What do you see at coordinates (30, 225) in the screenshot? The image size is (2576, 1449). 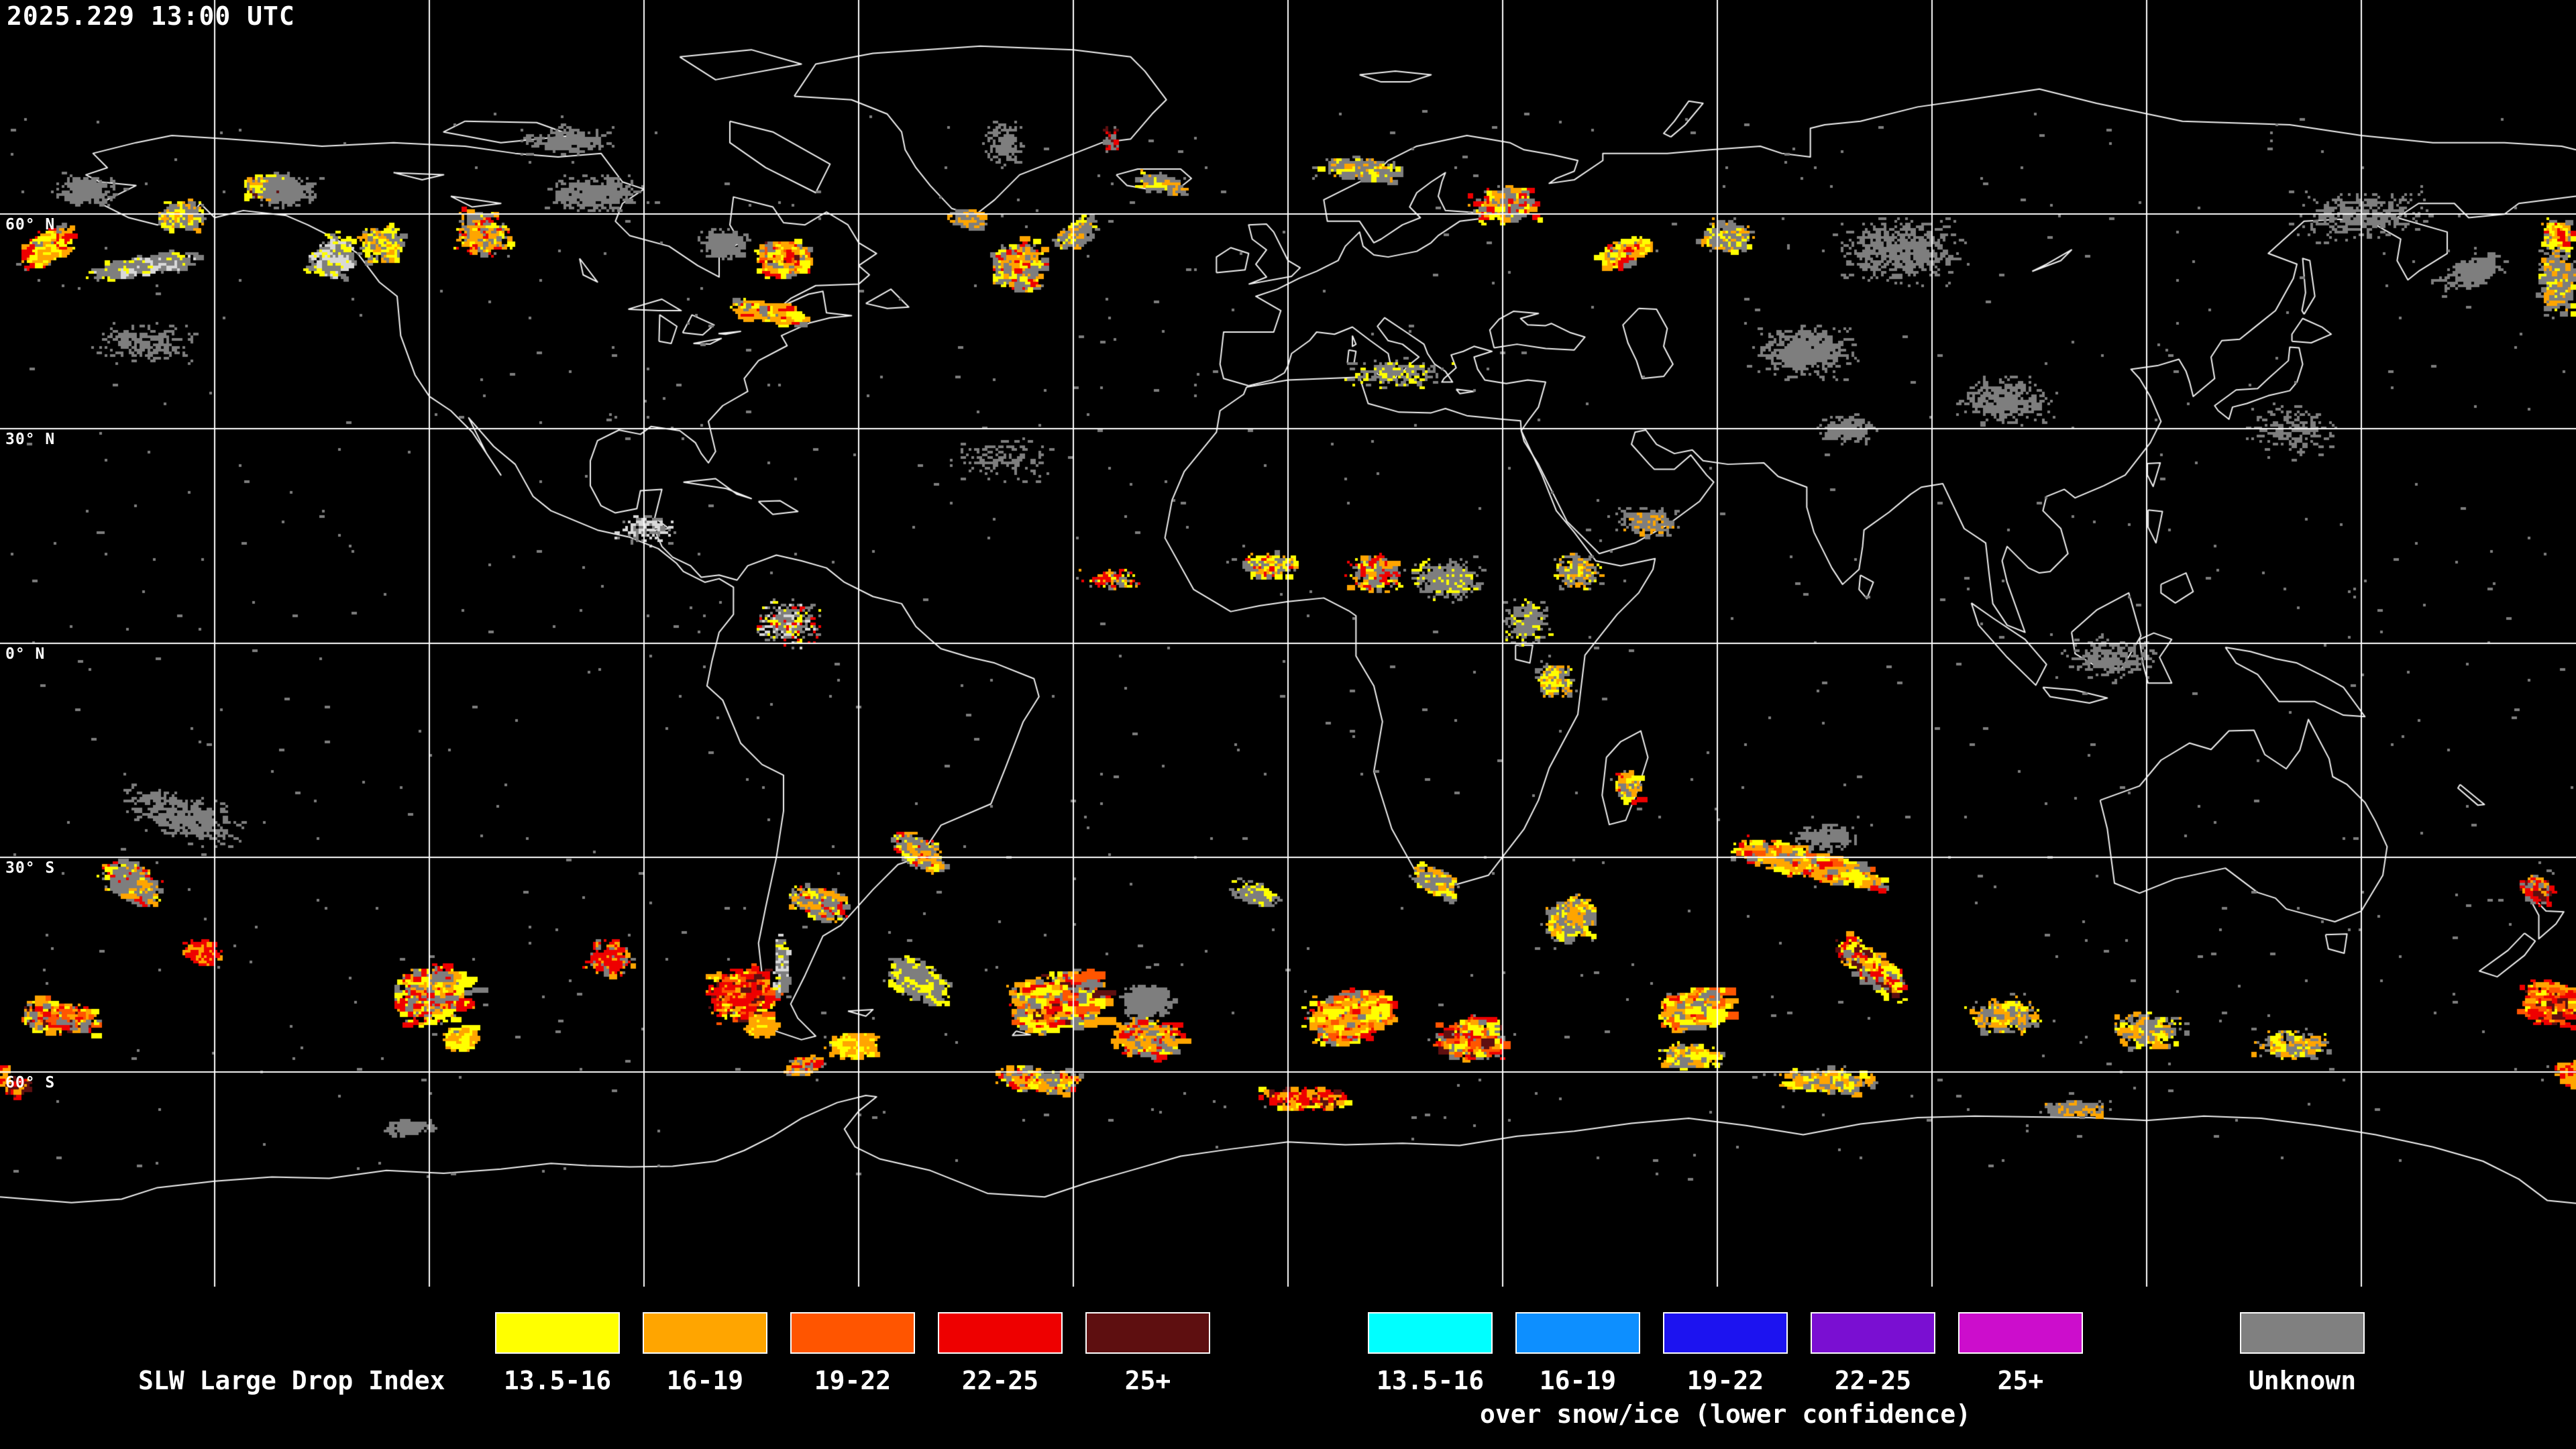 I see `lat-label: 60° N` at bounding box center [30, 225].